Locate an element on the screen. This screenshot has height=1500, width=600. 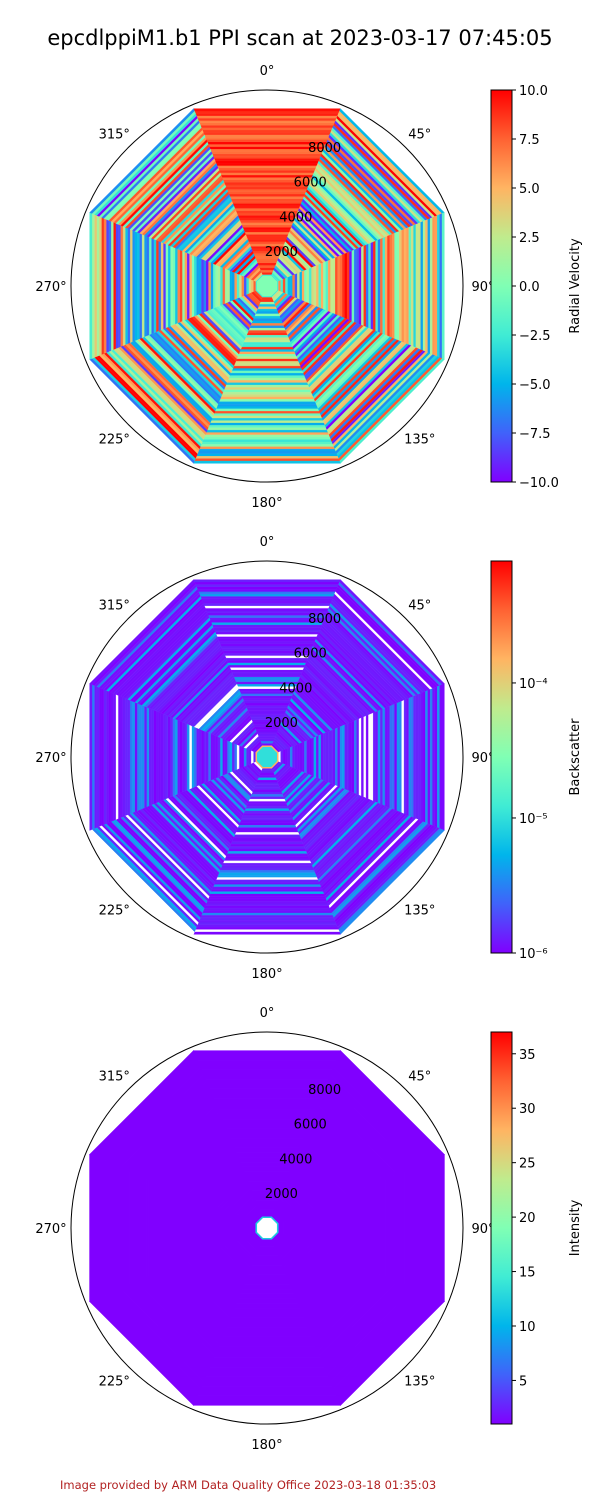
colorbar-tick-label: 10.0 is located at coordinates (533, 91).